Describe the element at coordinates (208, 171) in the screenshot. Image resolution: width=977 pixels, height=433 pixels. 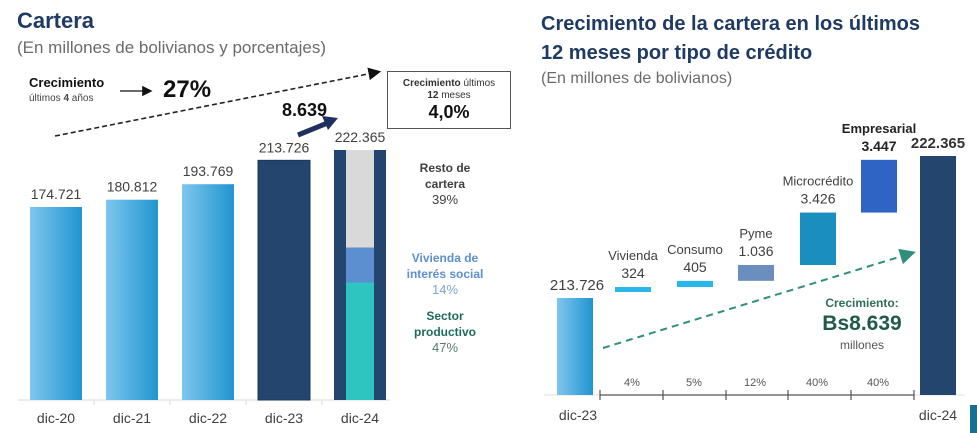
I see `value-label-dic-22: 193.769` at that location.